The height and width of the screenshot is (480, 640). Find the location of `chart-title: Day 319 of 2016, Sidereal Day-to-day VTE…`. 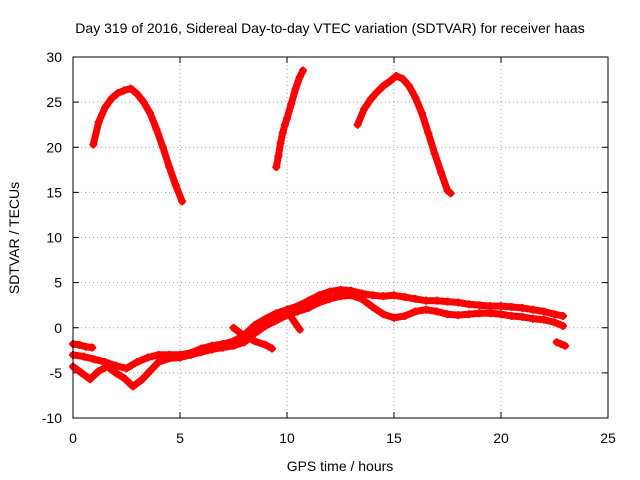

chart-title: Day 319 of 2016, Sidereal Day-to-day VTE… is located at coordinates (329, 28).